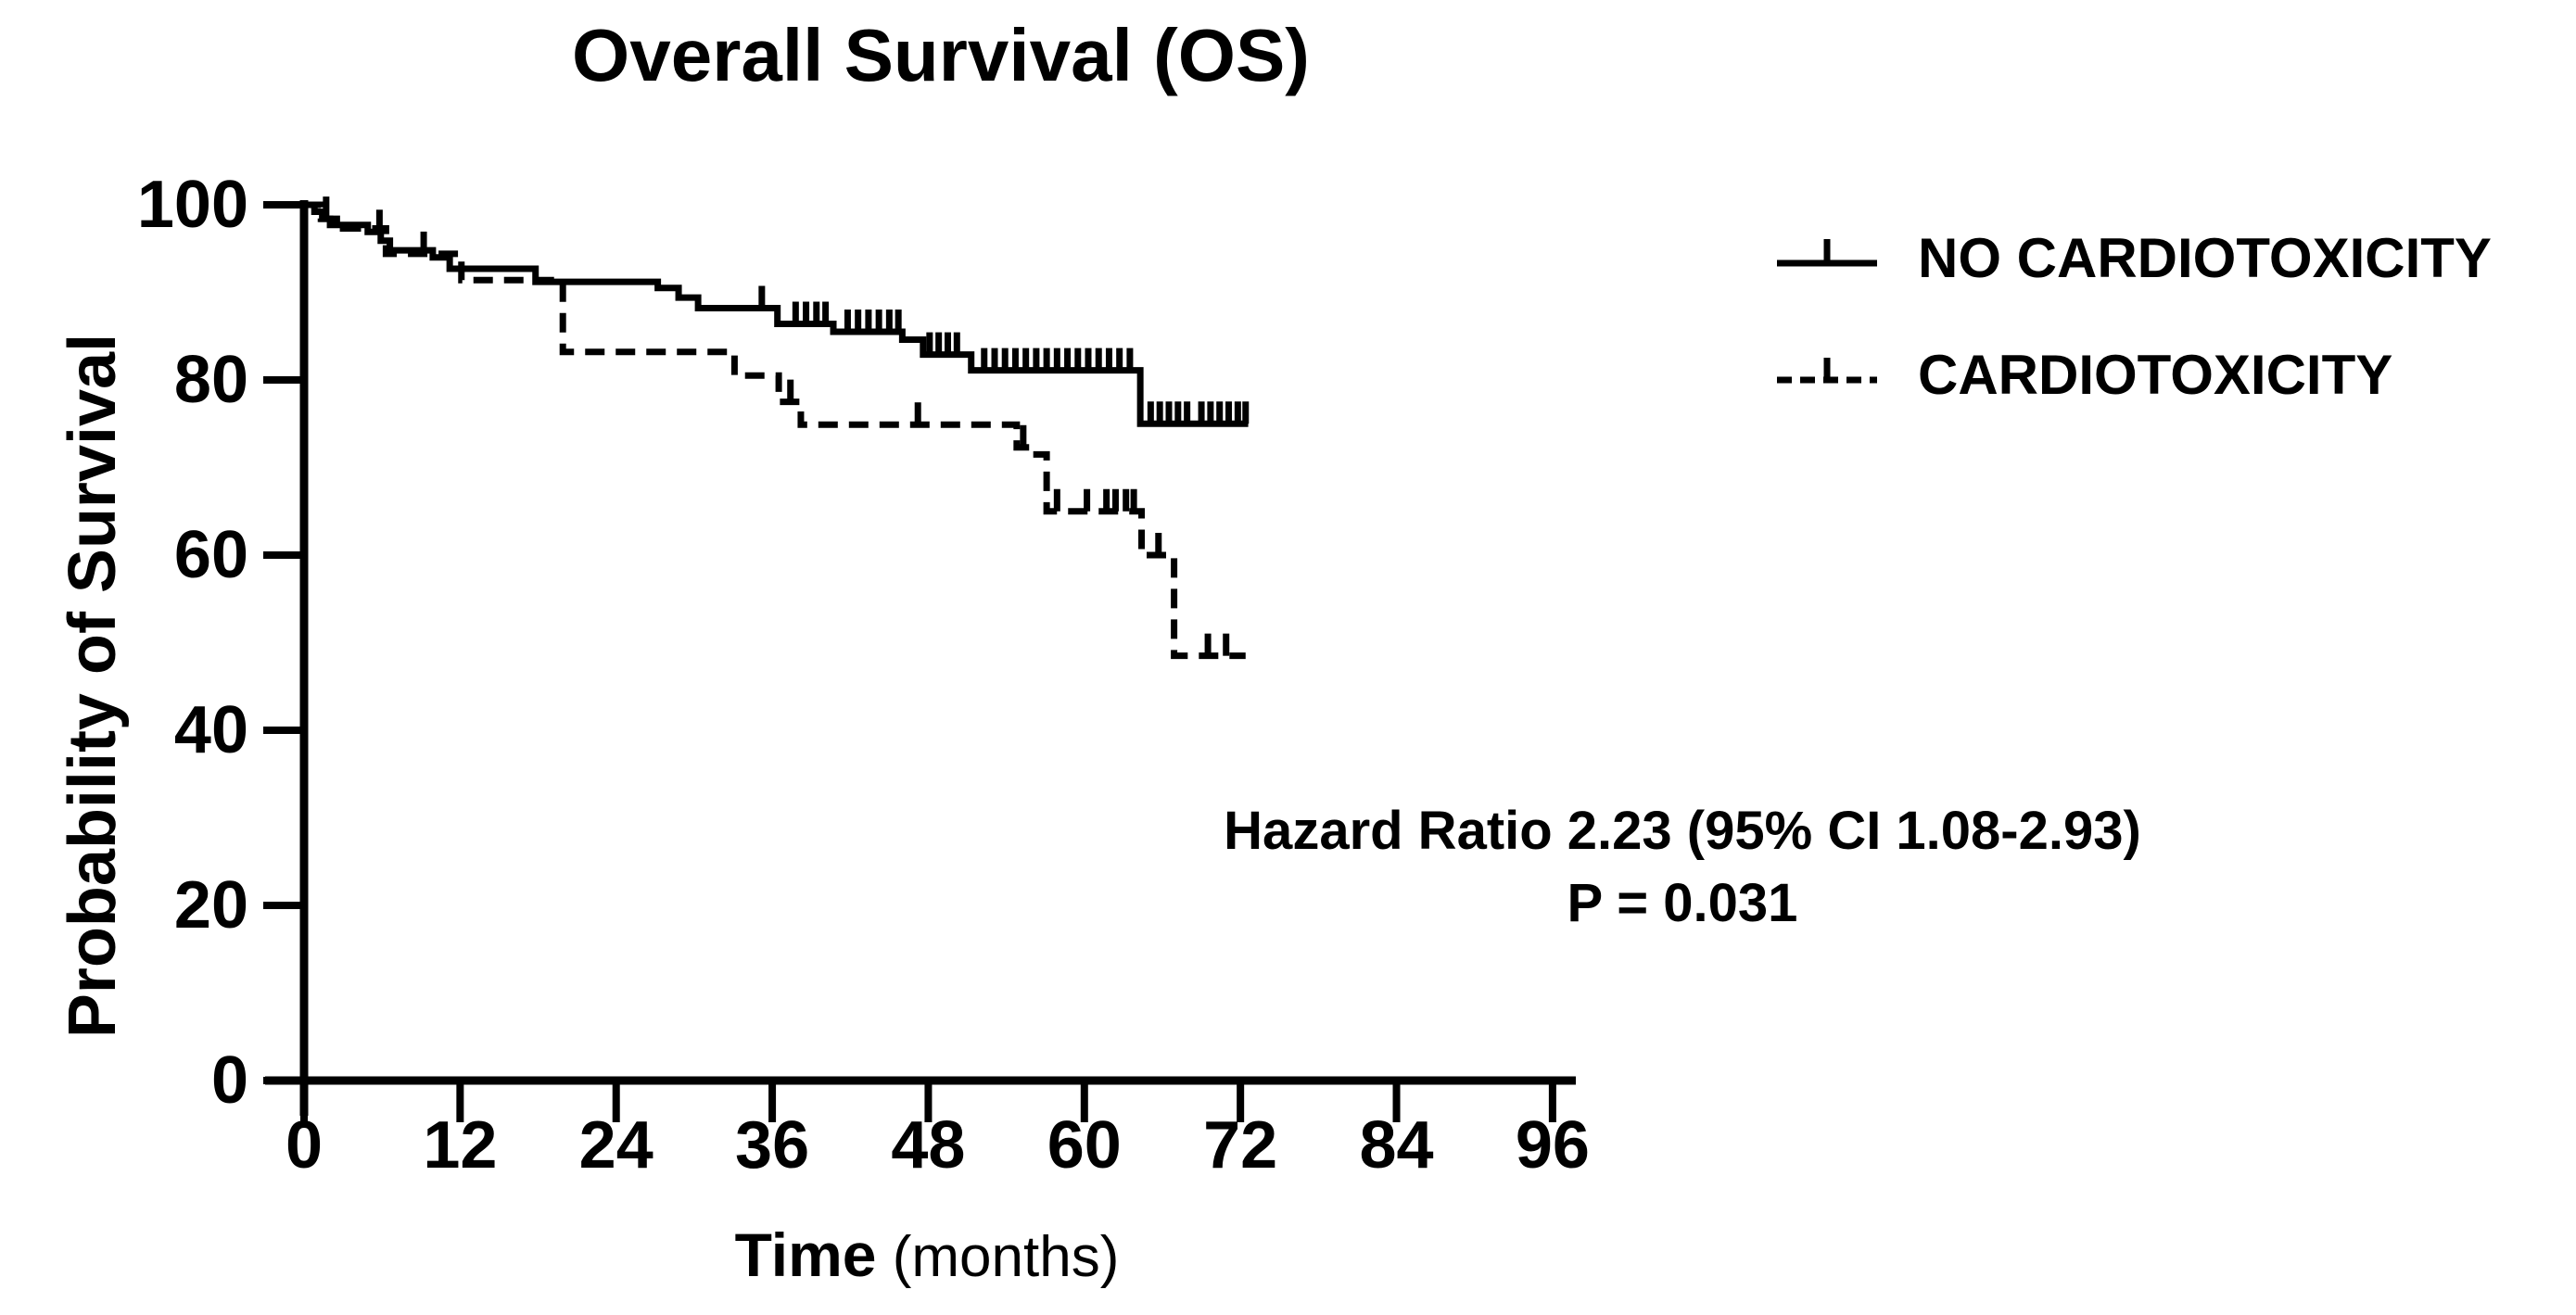 The width and height of the screenshot is (2576, 1315). What do you see at coordinates (304, 1145) in the screenshot?
I see `x-tick-label: 0` at bounding box center [304, 1145].